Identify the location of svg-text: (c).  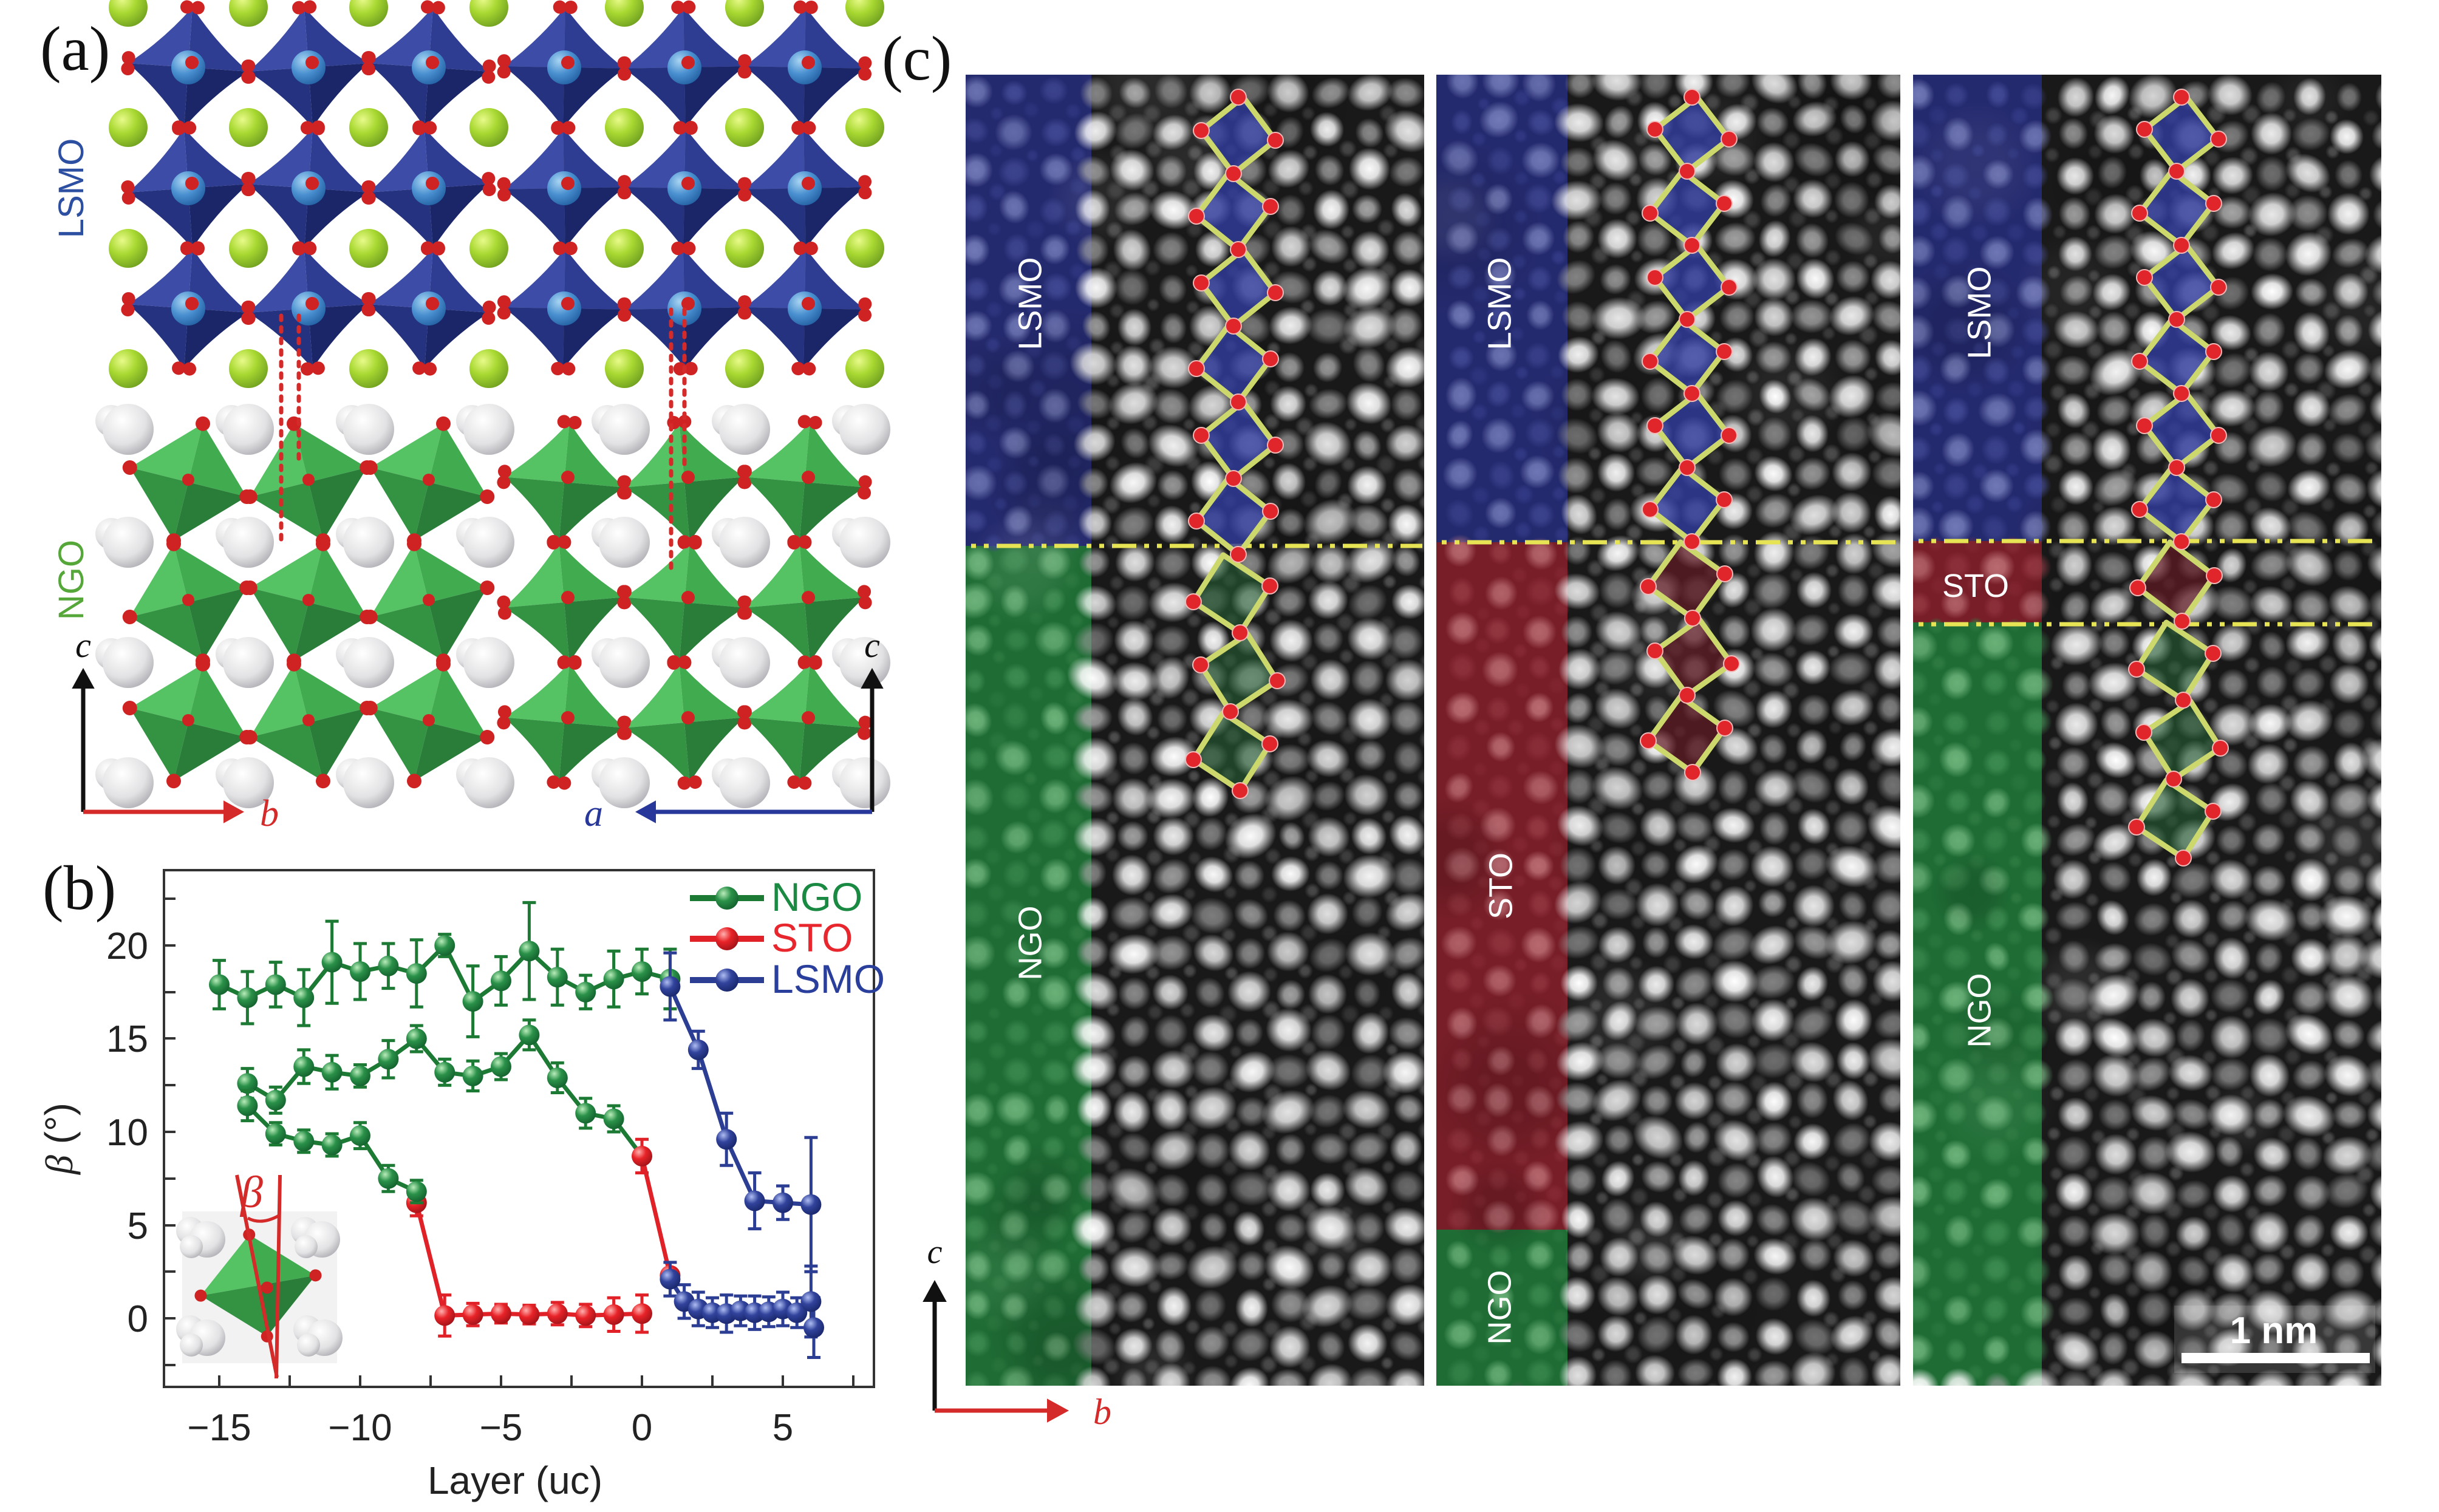
(917, 59).